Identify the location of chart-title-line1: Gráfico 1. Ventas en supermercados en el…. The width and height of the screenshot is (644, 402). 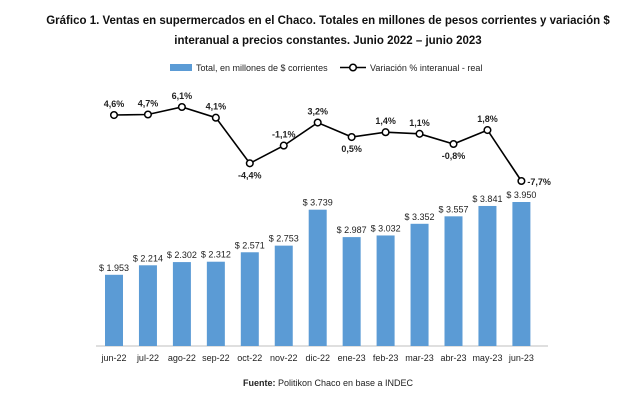
(328, 21).